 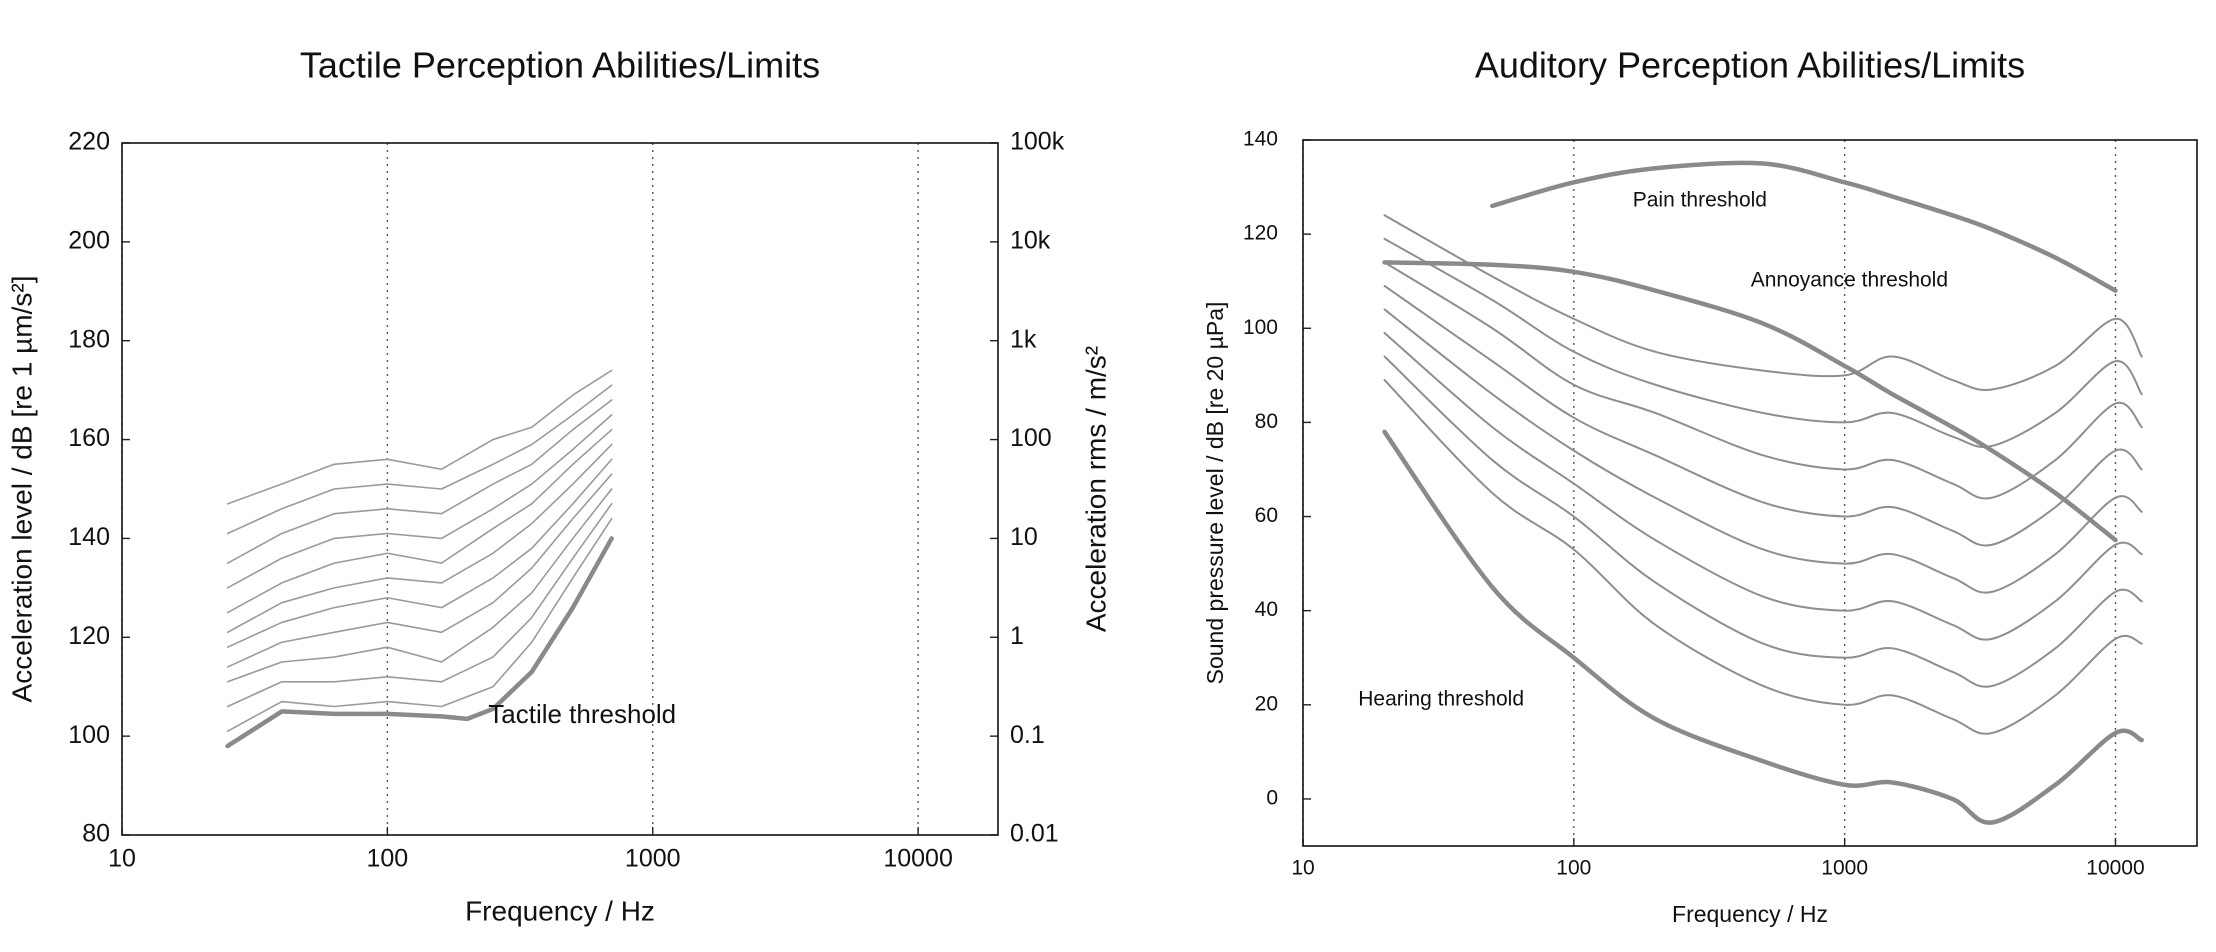 What do you see at coordinates (1266, 609) in the screenshot?
I see `y-tick-label: 40` at bounding box center [1266, 609].